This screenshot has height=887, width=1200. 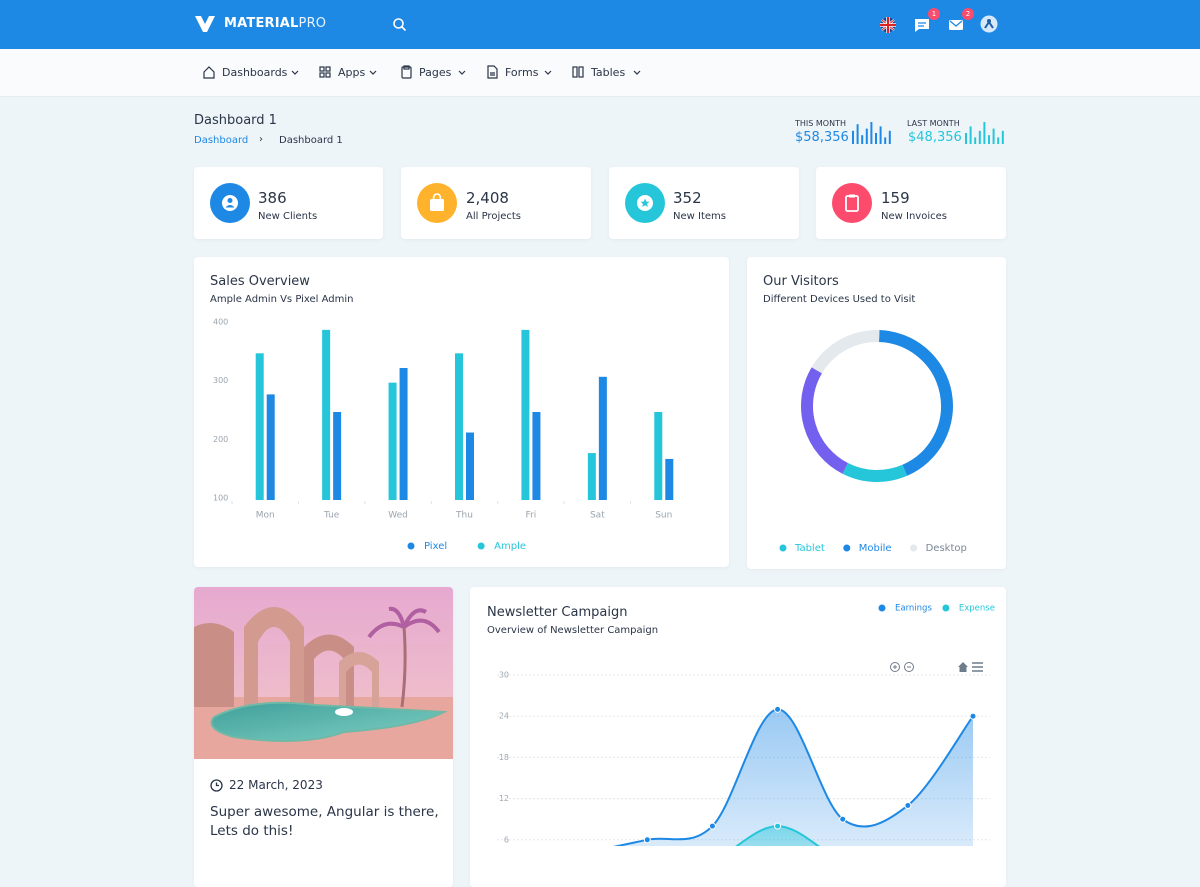 I want to click on nav-icons, so click(x=422, y=72).